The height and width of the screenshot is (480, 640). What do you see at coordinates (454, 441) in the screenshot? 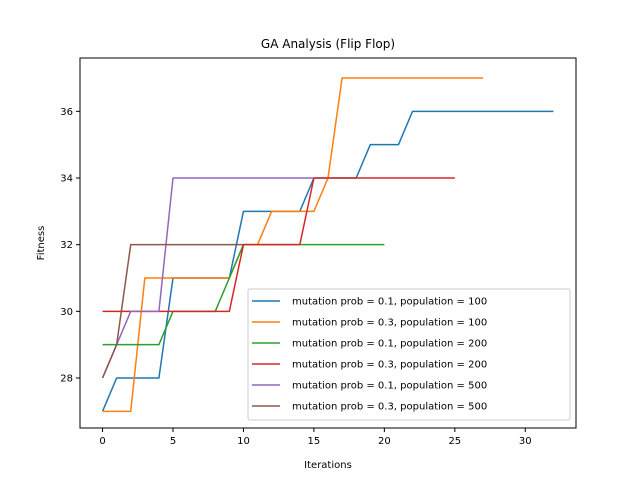
I see `x-tick-label: 25` at bounding box center [454, 441].